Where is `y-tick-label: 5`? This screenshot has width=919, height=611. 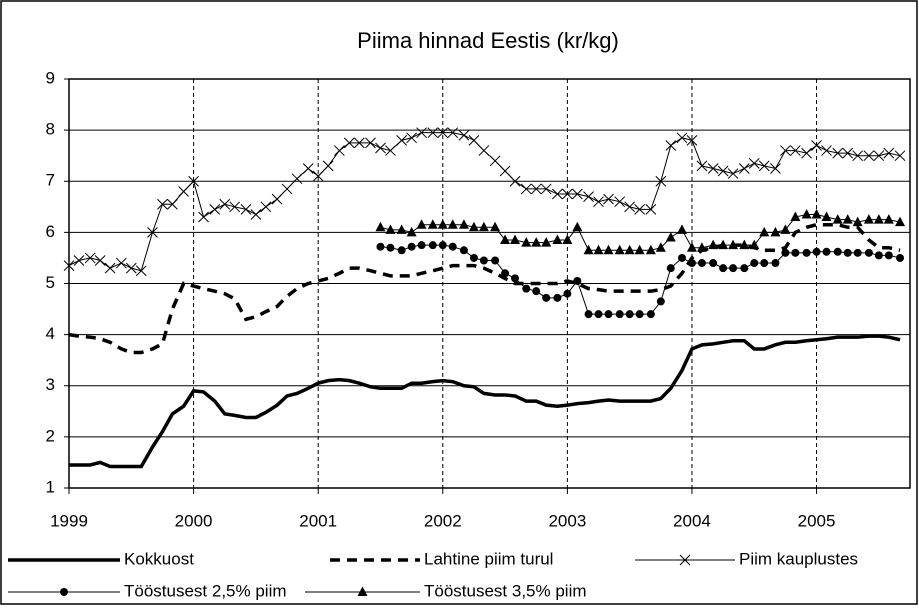
y-tick-label: 5 is located at coordinates (50, 282).